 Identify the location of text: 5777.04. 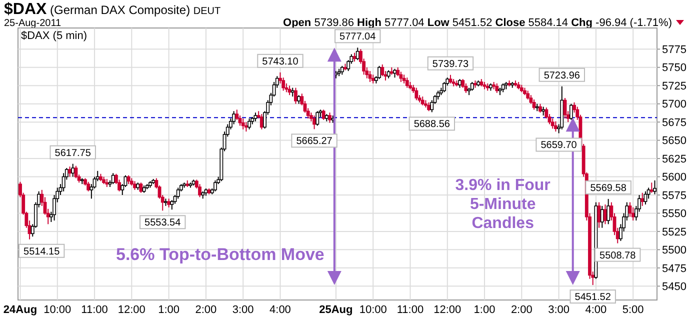
(358, 37).